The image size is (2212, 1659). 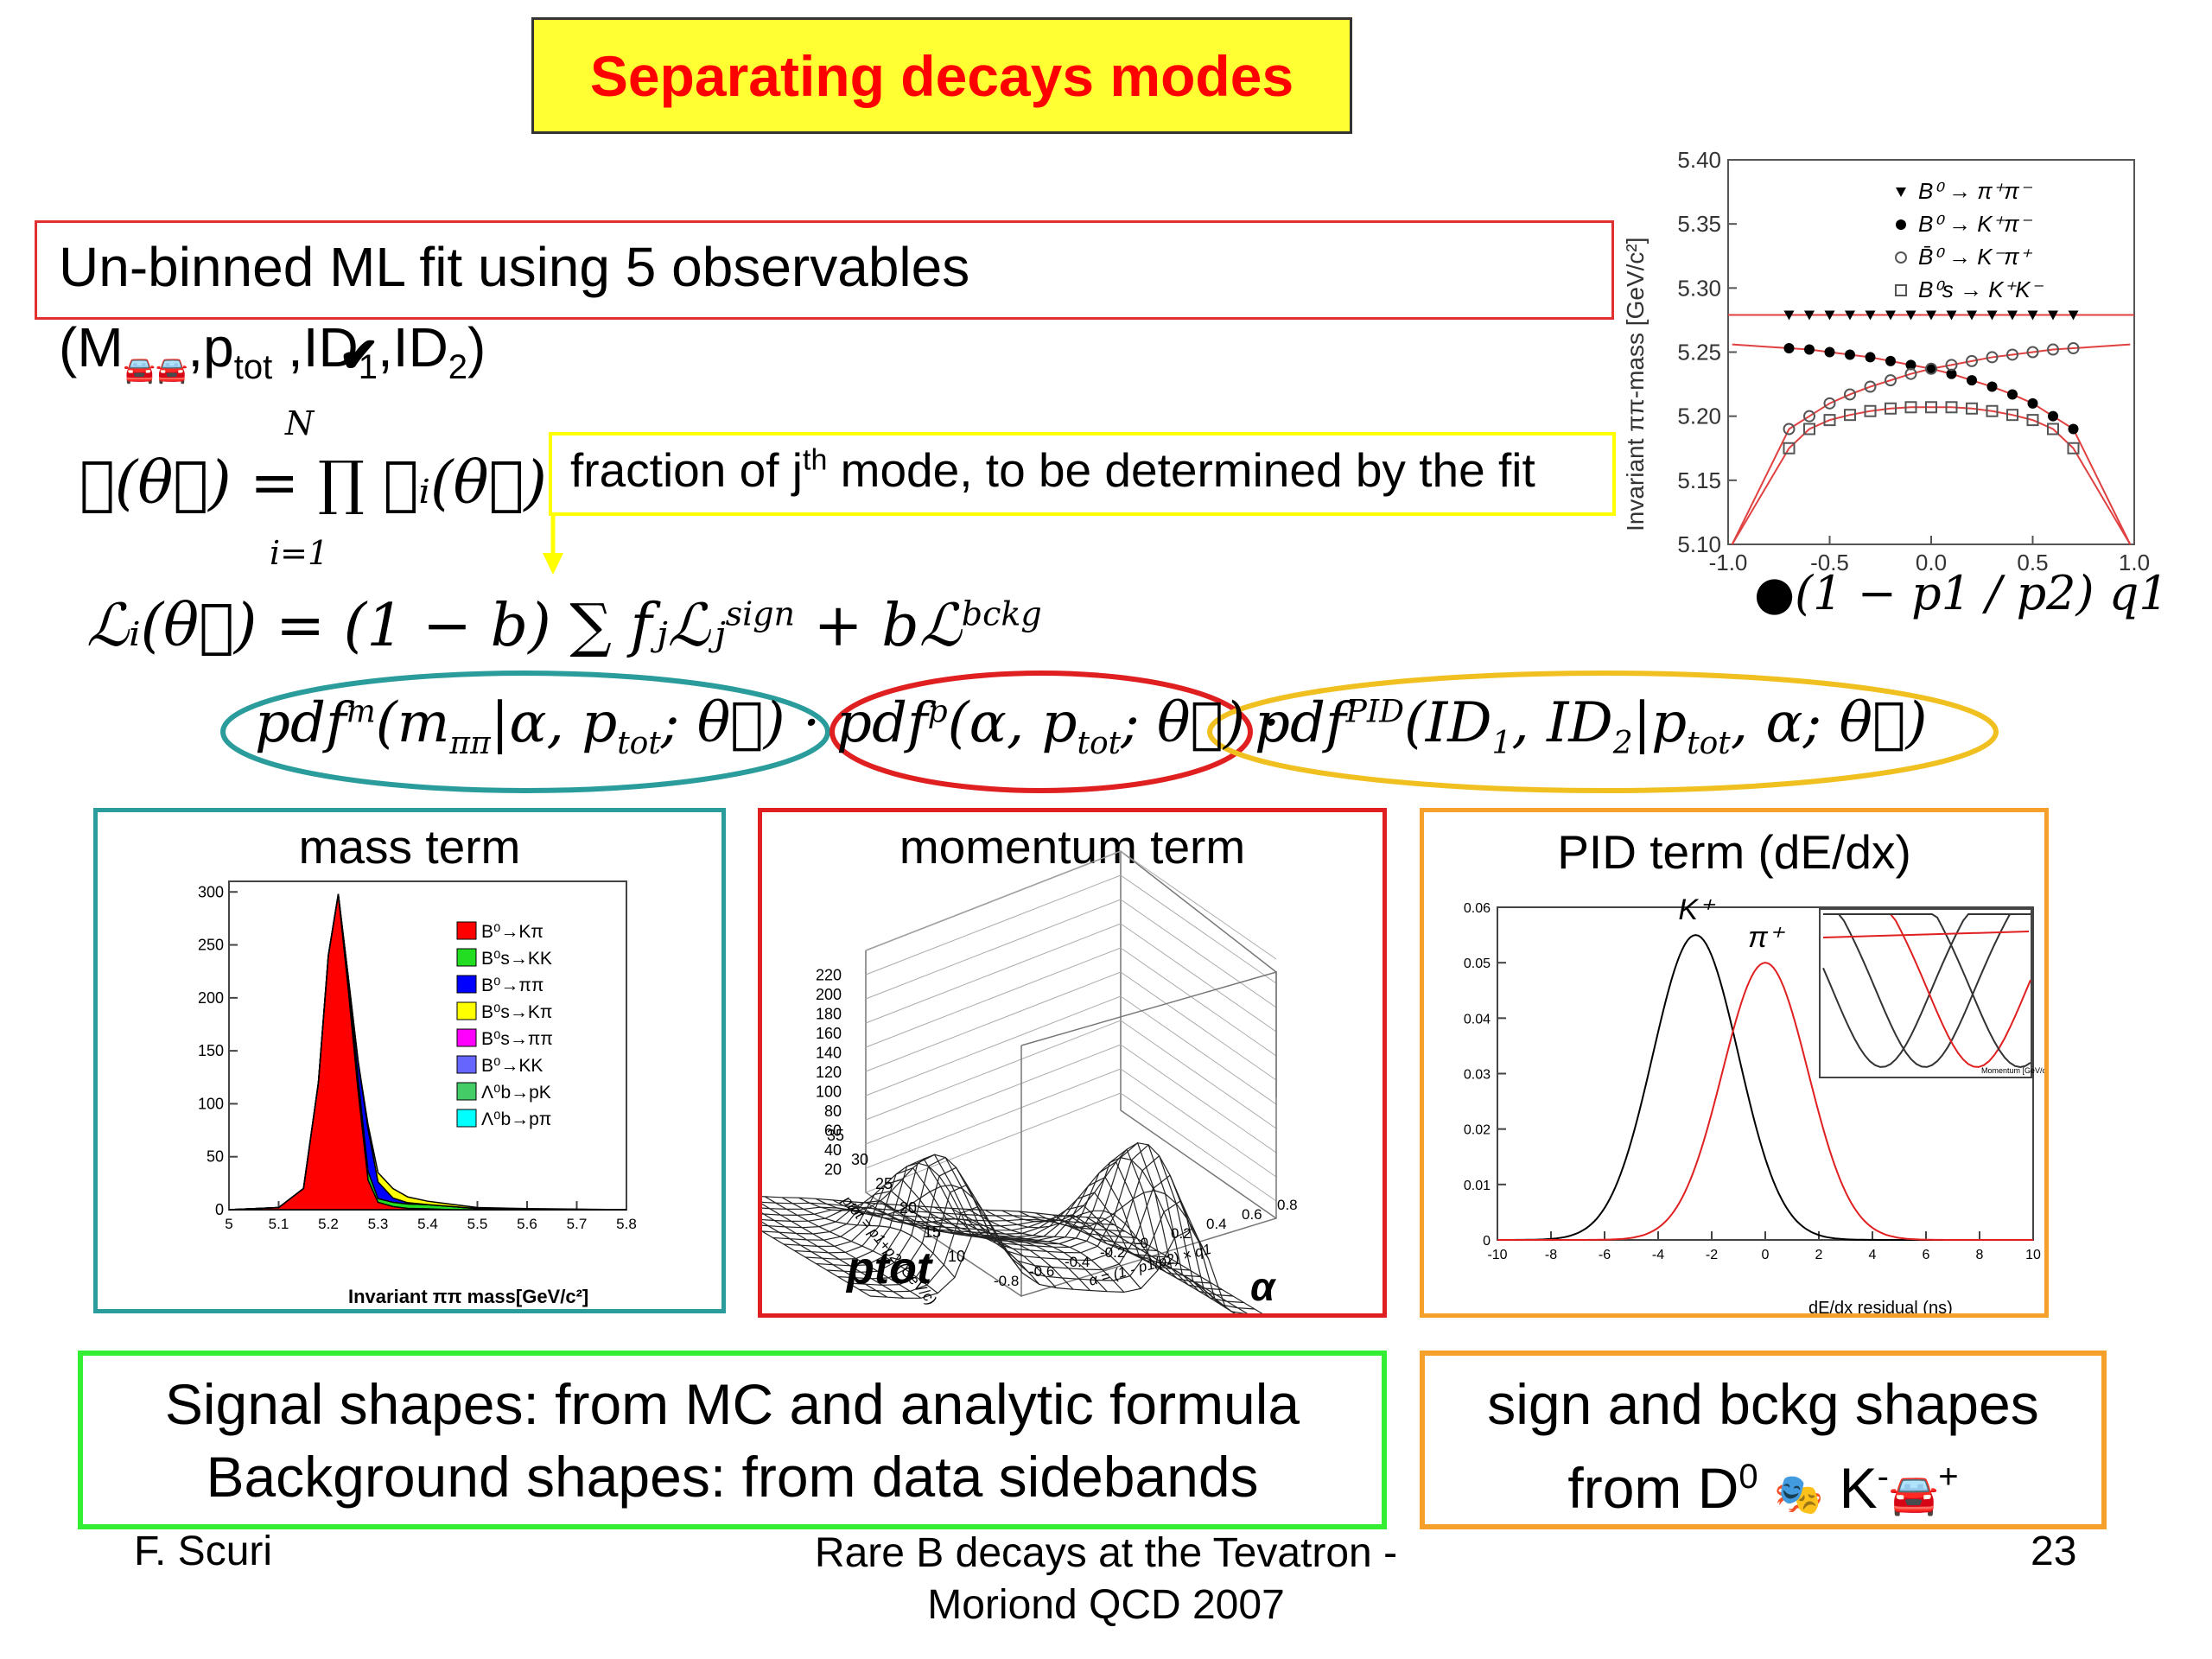 What do you see at coordinates (359, 354) in the screenshot?
I see `check-icon: ✔` at bounding box center [359, 354].